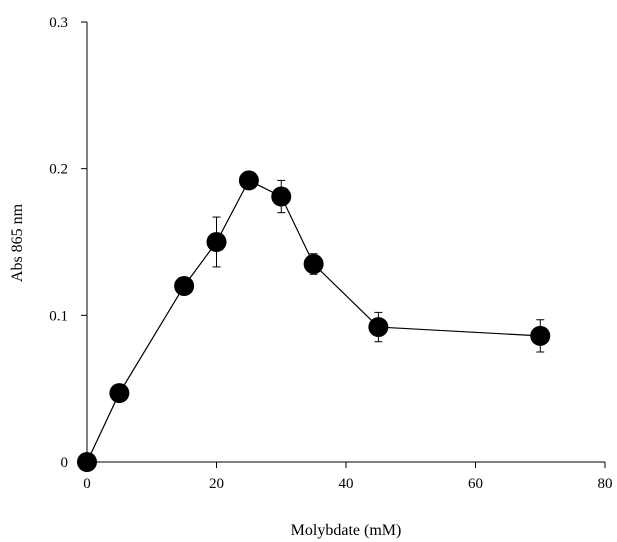 The image size is (617, 542). What do you see at coordinates (216, 484) in the screenshot?
I see `x-tick-label: 20` at bounding box center [216, 484].